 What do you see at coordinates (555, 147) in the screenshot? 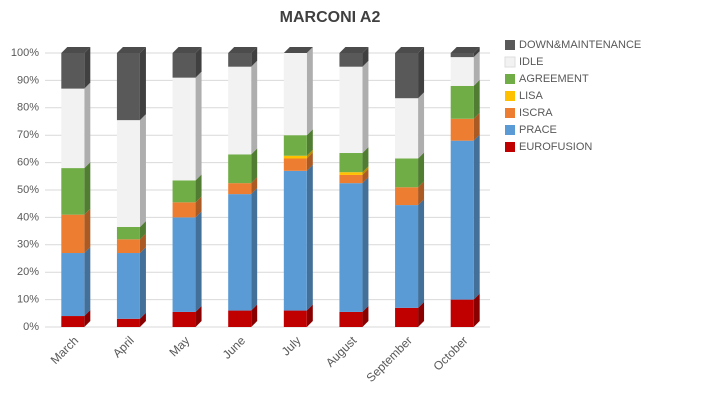
I see `legend-label: EUROFUSION` at bounding box center [555, 147].